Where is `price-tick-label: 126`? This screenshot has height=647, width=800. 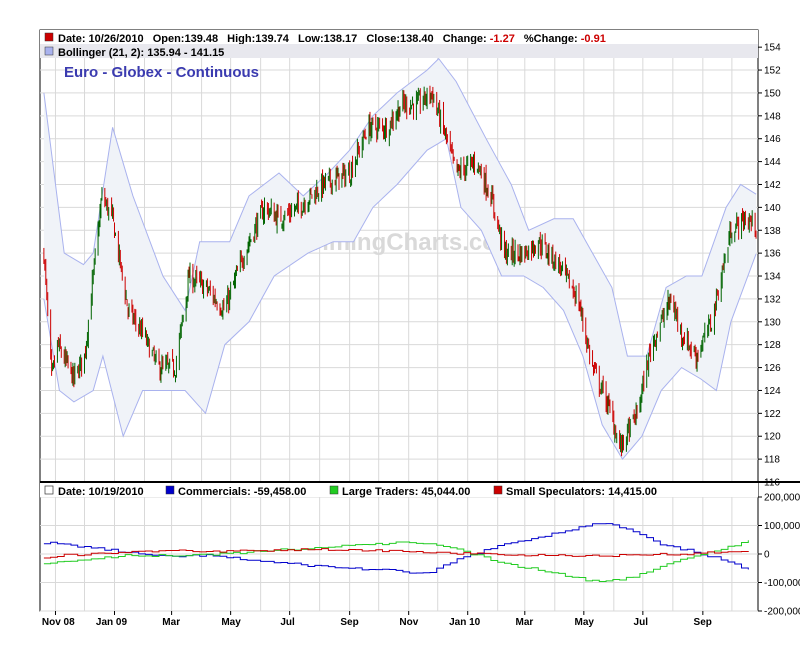 price-tick-label: 126 is located at coordinates (772, 368).